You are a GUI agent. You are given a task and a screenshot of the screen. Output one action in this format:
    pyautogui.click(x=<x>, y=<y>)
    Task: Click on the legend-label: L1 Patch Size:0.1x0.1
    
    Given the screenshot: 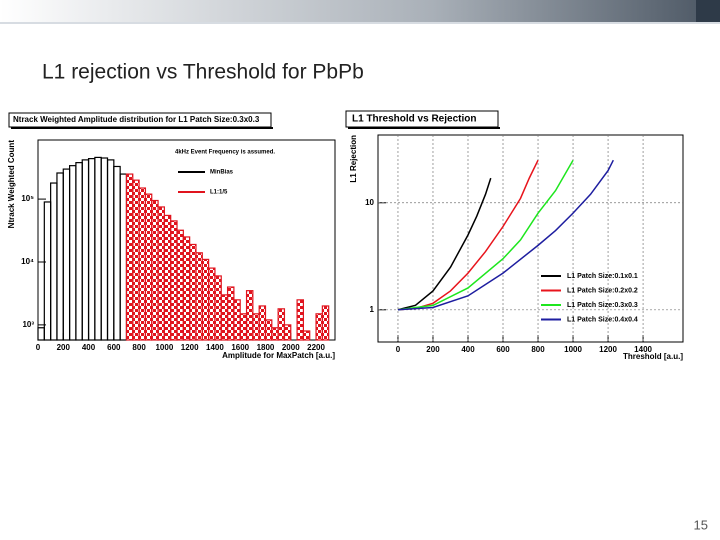 What is the action you would take?
    pyautogui.click(x=602, y=276)
    